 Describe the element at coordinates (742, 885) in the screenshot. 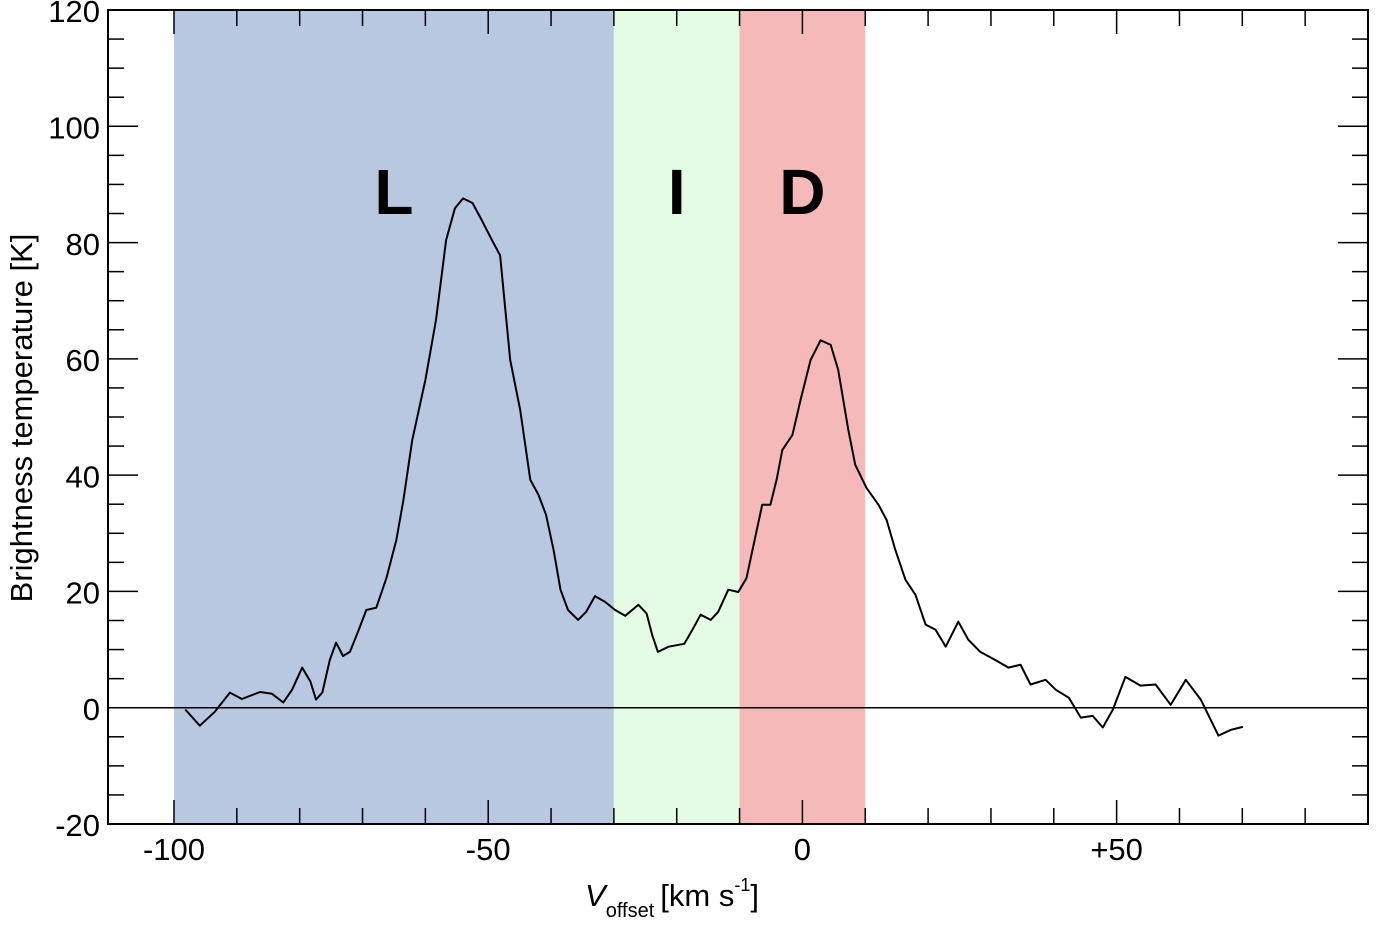

I see `x-label-superscript: -1` at that location.